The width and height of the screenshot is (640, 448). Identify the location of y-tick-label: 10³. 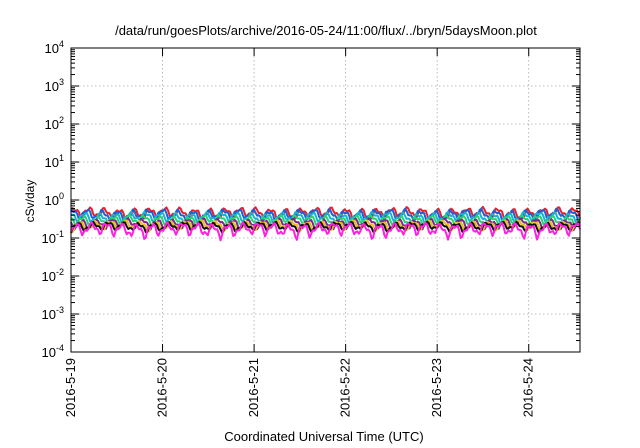
(54, 85).